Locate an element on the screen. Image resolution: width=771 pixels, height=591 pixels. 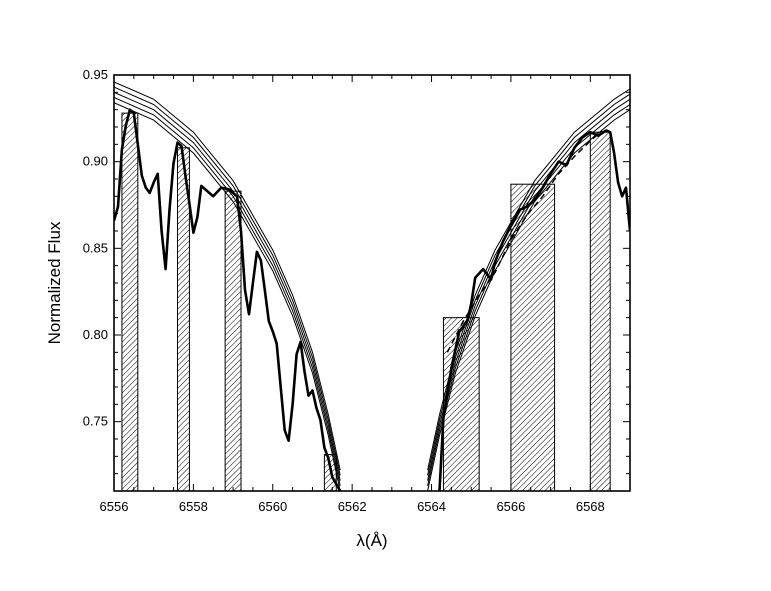
y-tick-label: 0.95 is located at coordinates (95, 74).